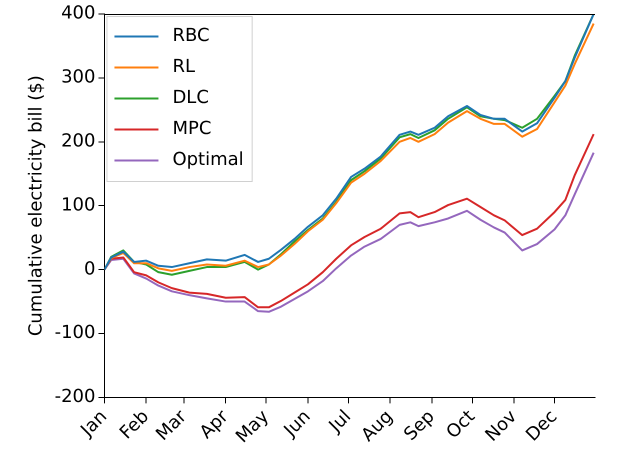 The image size is (617, 451). I want to click on y-tick-label: 100, so click(78, 205).